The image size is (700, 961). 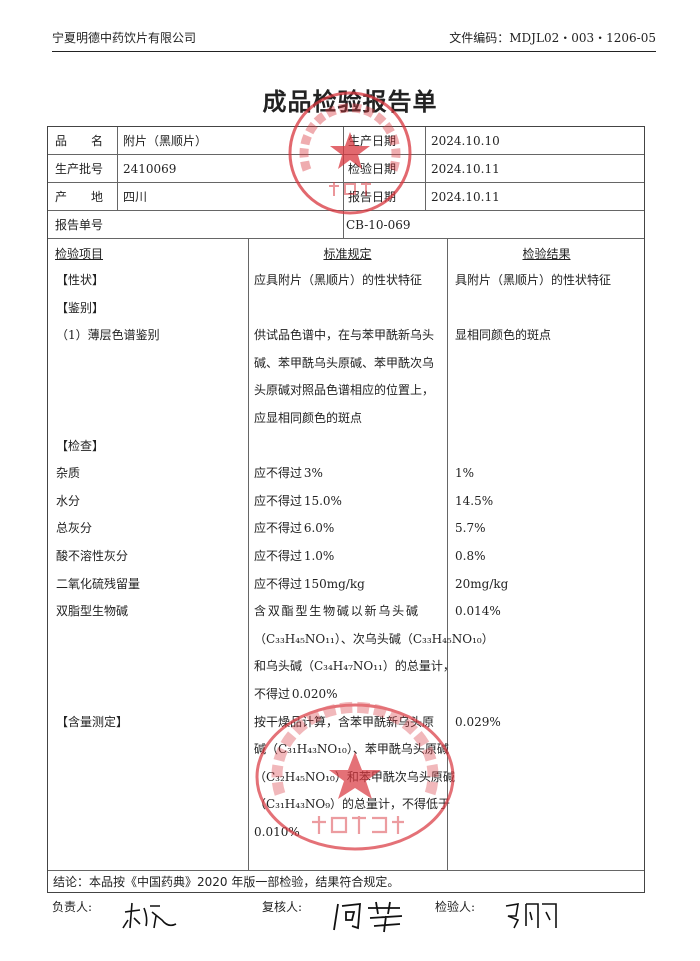 What do you see at coordinates (351, 749) in the screenshot?
I see `standard-text: 碱（C₃₁H₄₃NO₁₀）、苯甲酰乌头原碱` at bounding box center [351, 749].